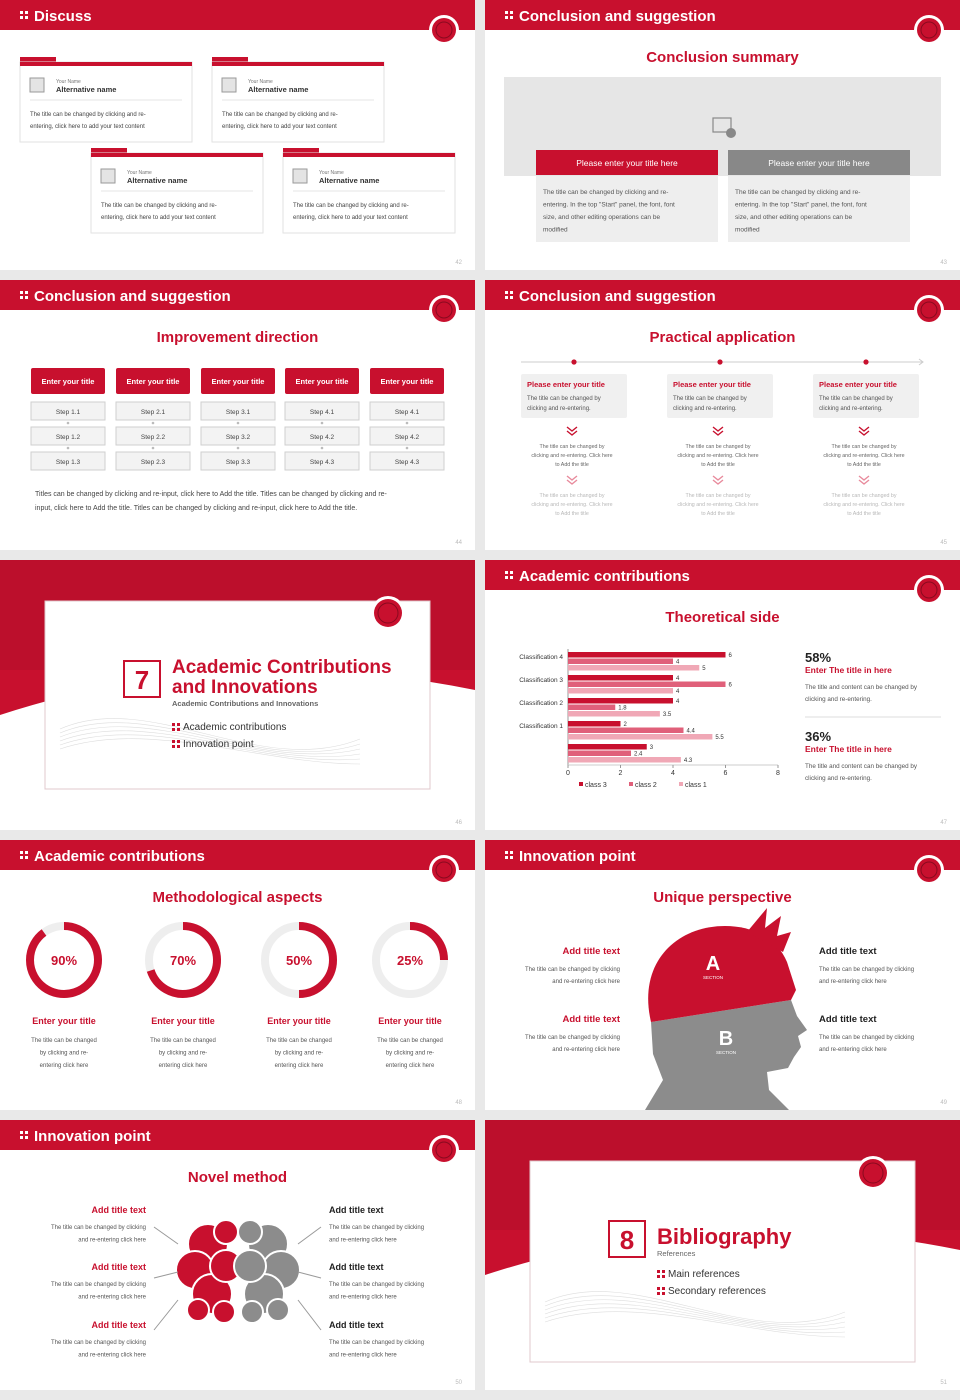 The image size is (960, 1400). I want to click on data-label: 6, so click(731, 686).